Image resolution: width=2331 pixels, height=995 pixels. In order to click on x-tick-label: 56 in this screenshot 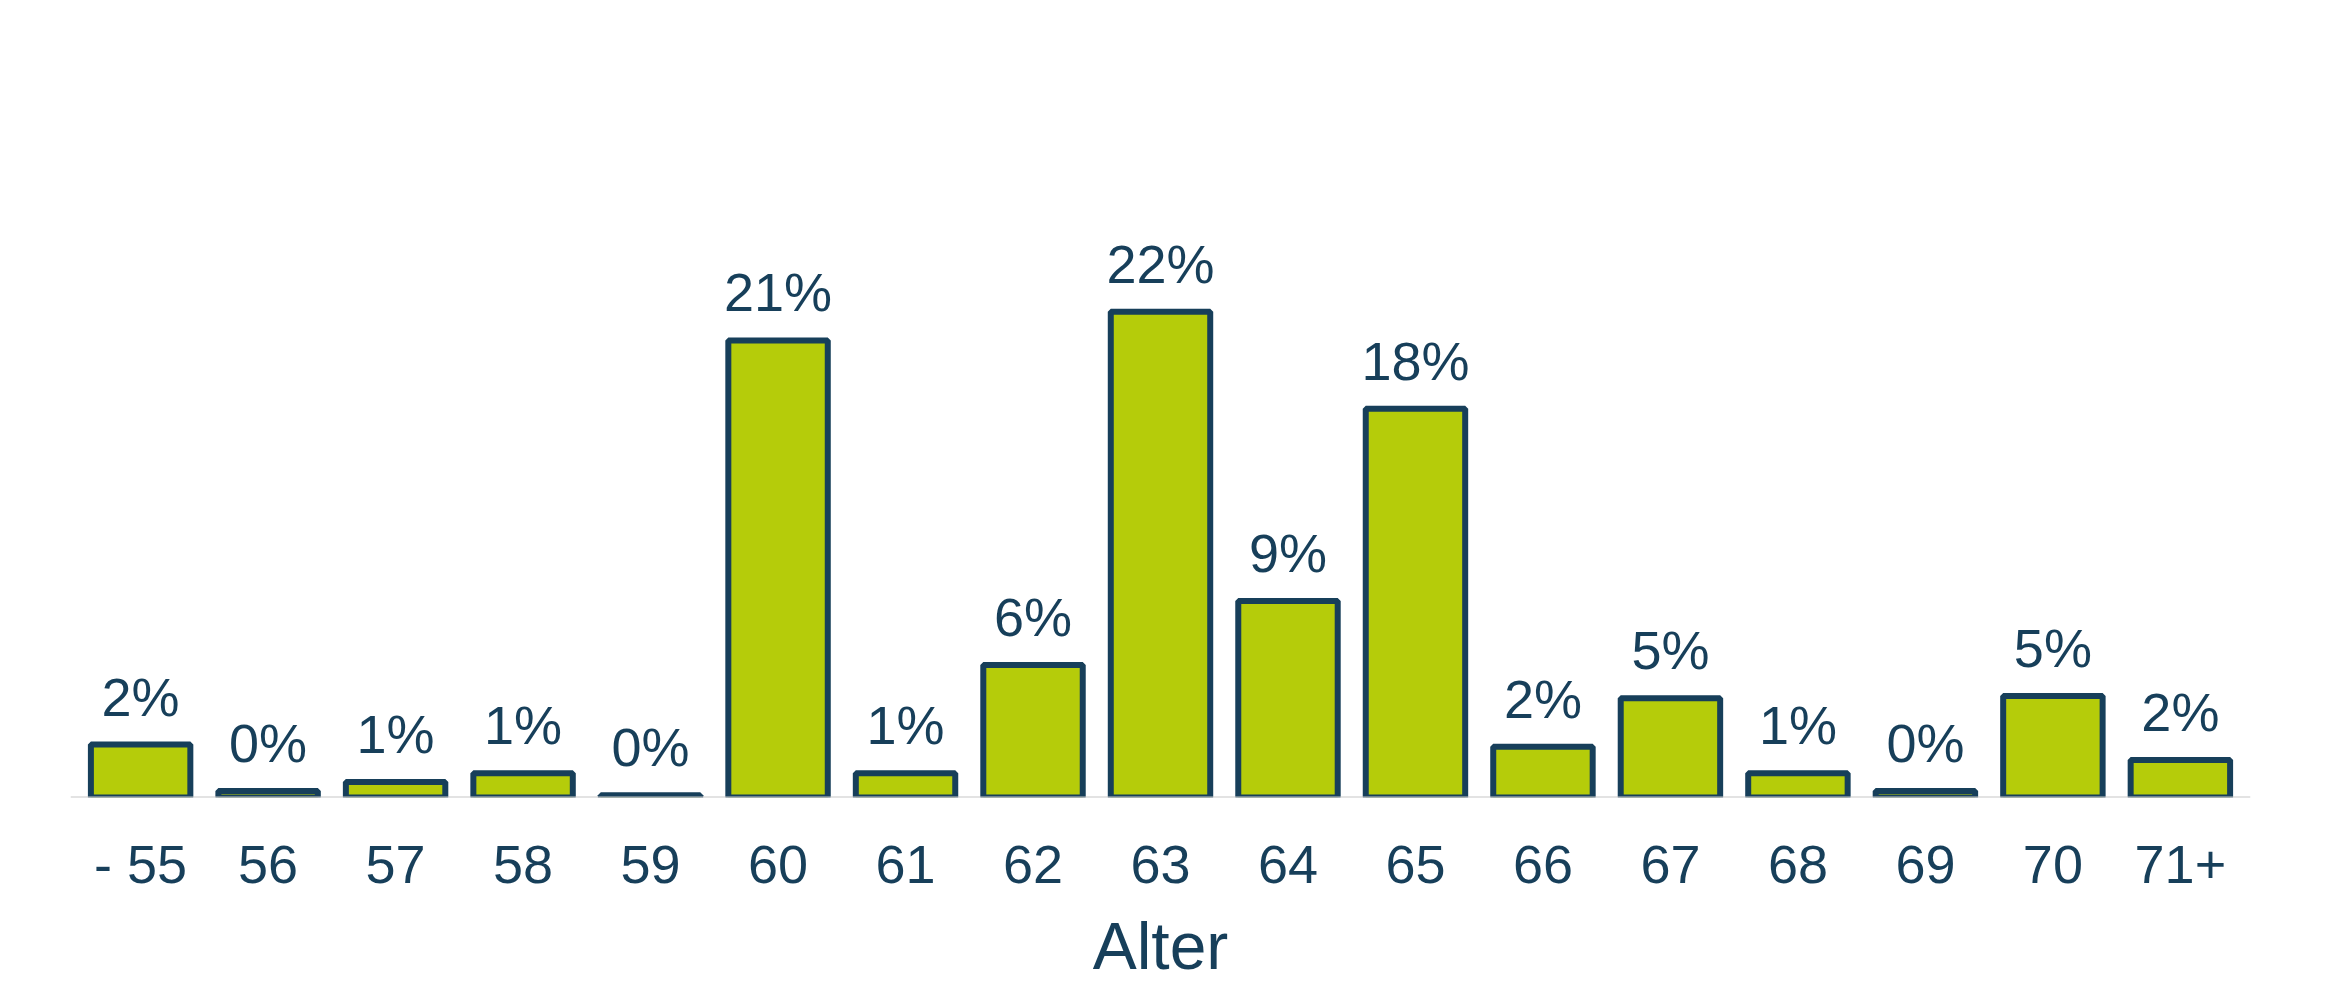, I will do `click(268, 863)`.